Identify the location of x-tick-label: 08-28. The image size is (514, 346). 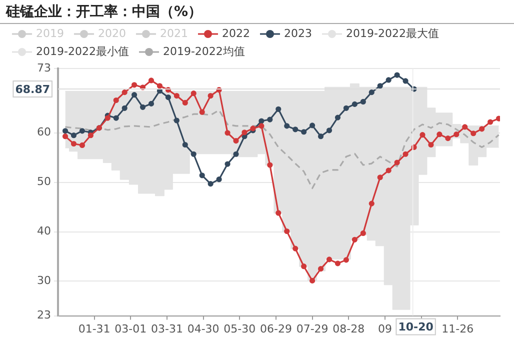
(348, 329).